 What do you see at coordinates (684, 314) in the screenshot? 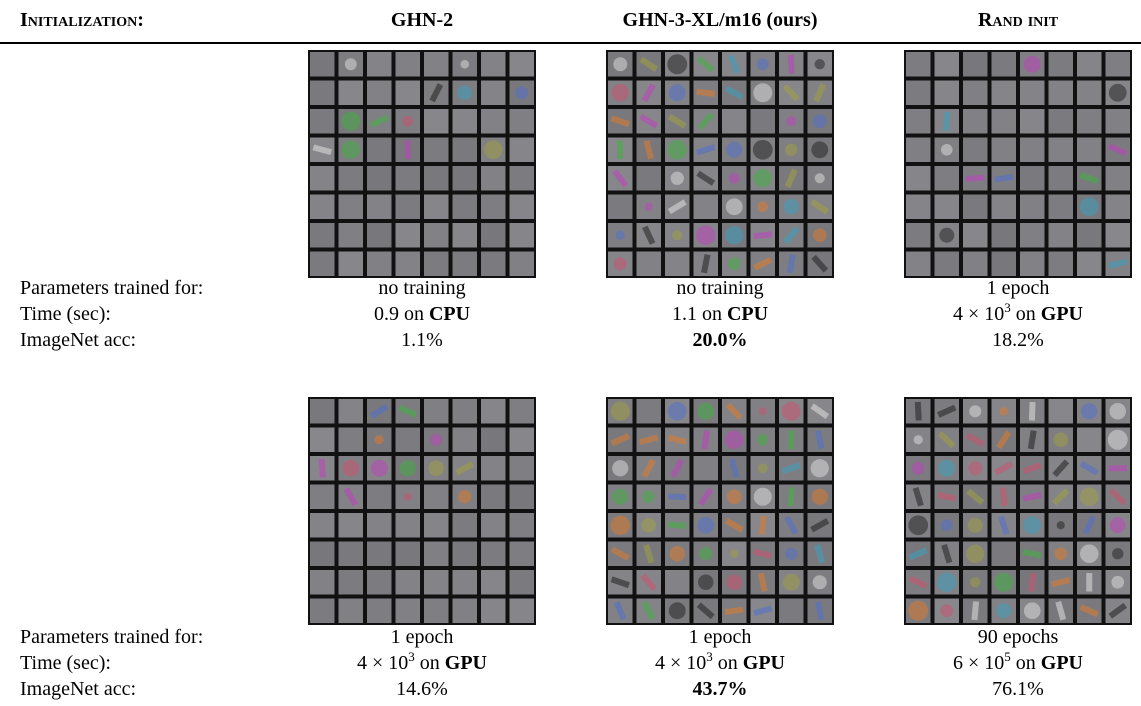
I see `time-value: 1.1` at bounding box center [684, 314].